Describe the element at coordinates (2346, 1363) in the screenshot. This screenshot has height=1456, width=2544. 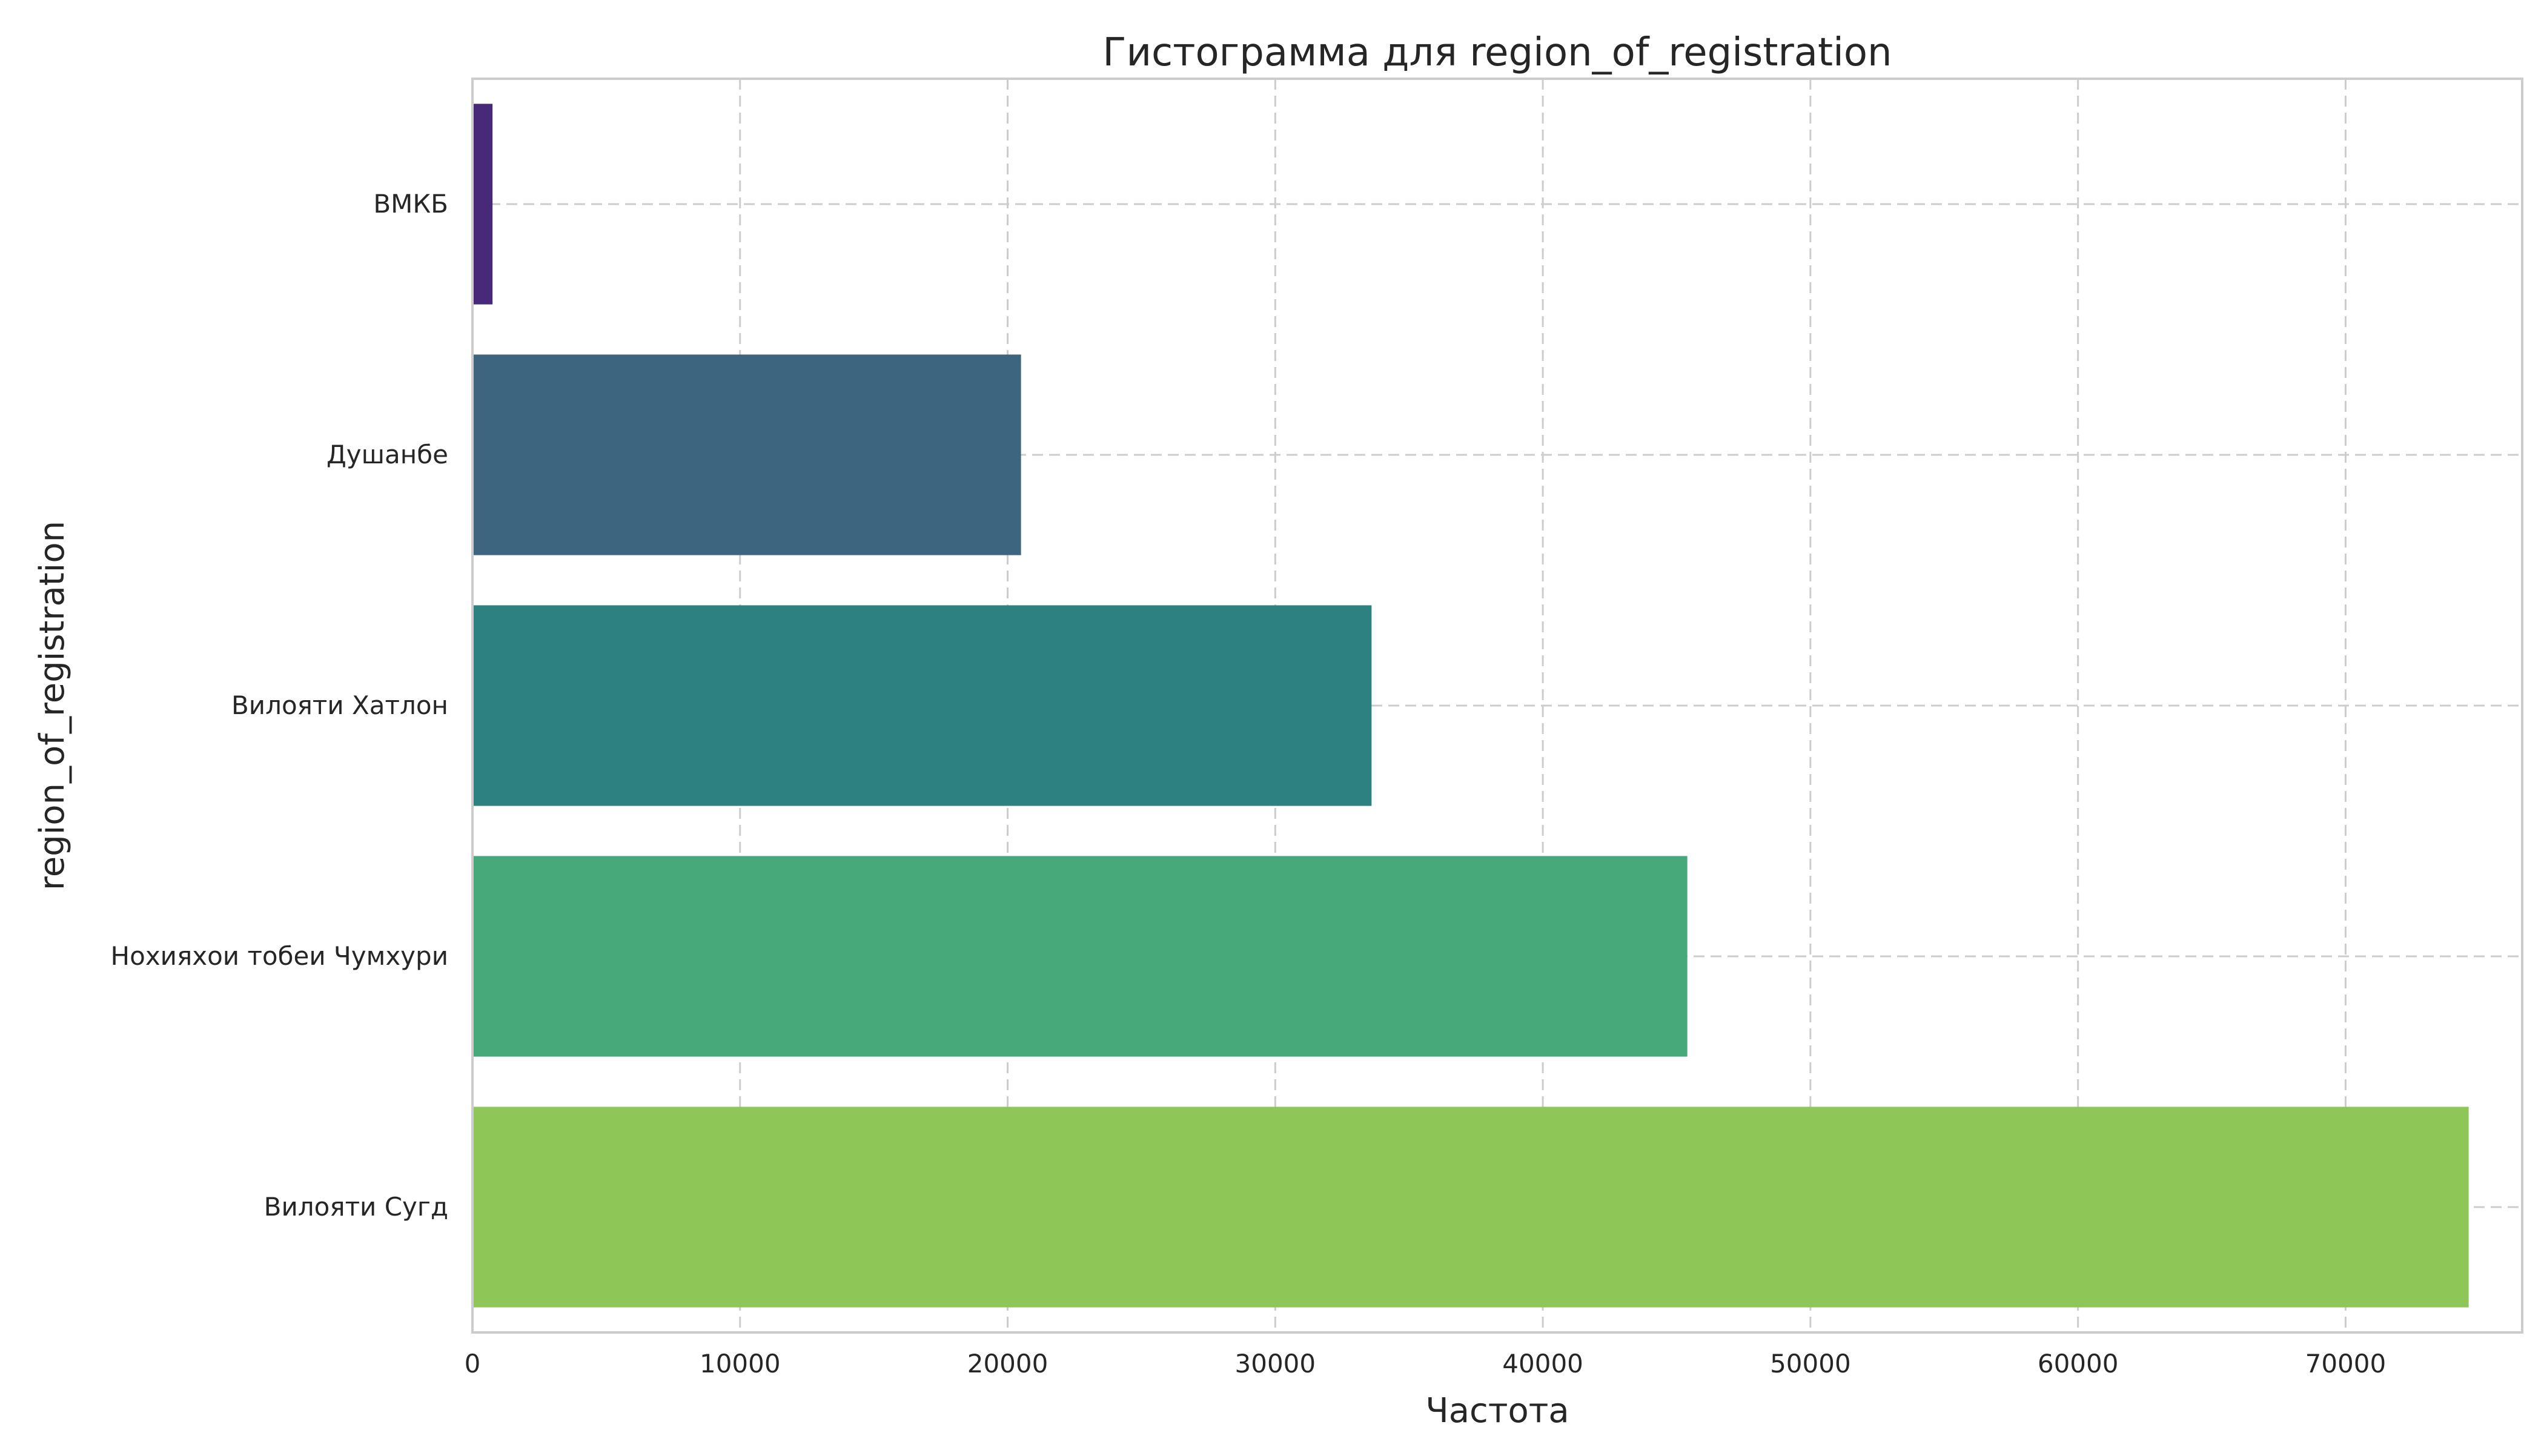
I see `x-tick-label: 70000` at that location.